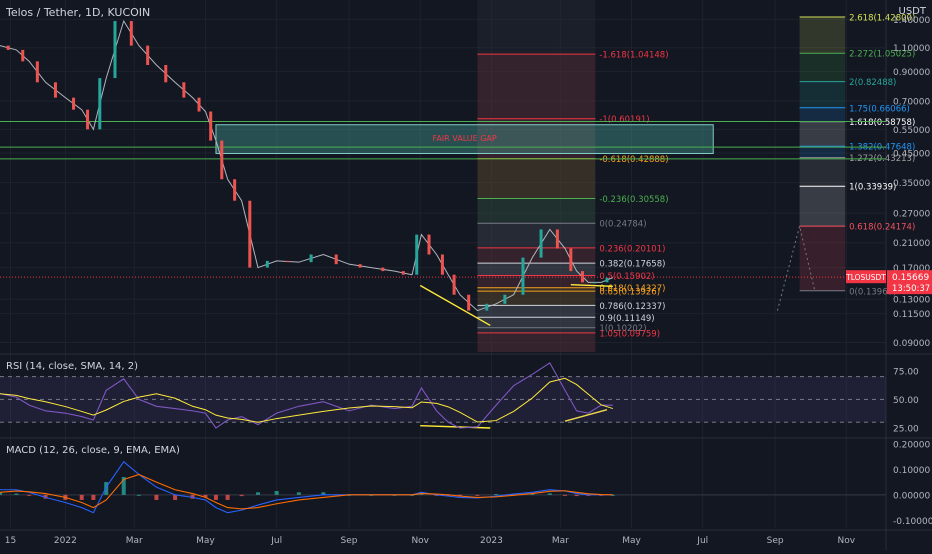 This screenshot has width=932, height=554. I want to click on fib-projection-path, so click(796, 268).